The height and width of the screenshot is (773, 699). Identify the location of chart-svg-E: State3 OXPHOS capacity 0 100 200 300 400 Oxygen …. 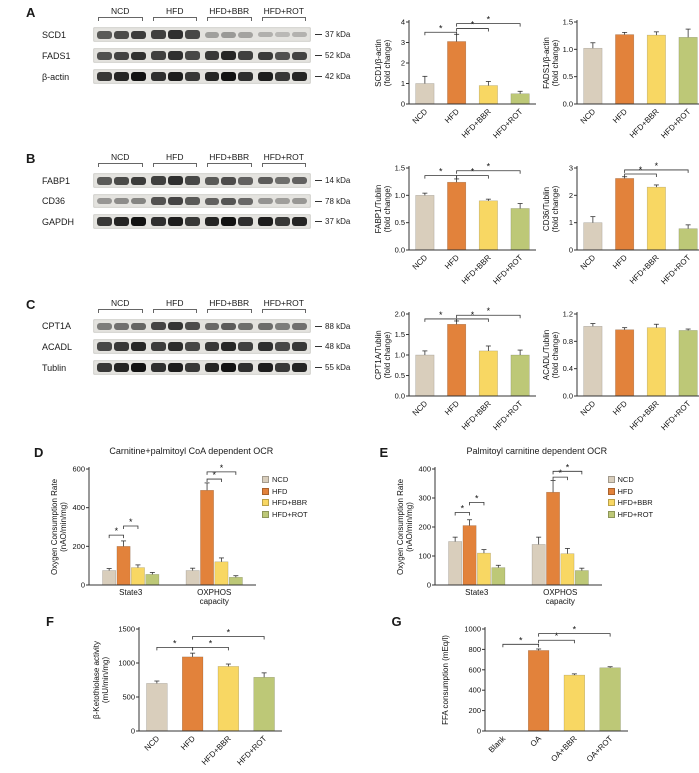
(499, 534).